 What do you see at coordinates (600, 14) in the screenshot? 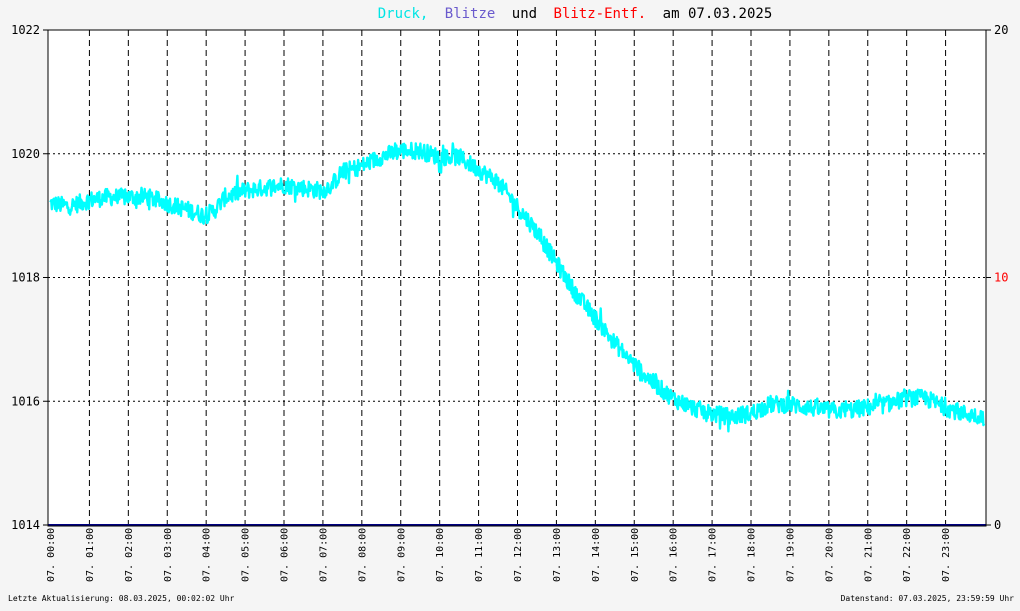
I see `title-blitz-entf: Blitz-Entf.` at bounding box center [600, 14].